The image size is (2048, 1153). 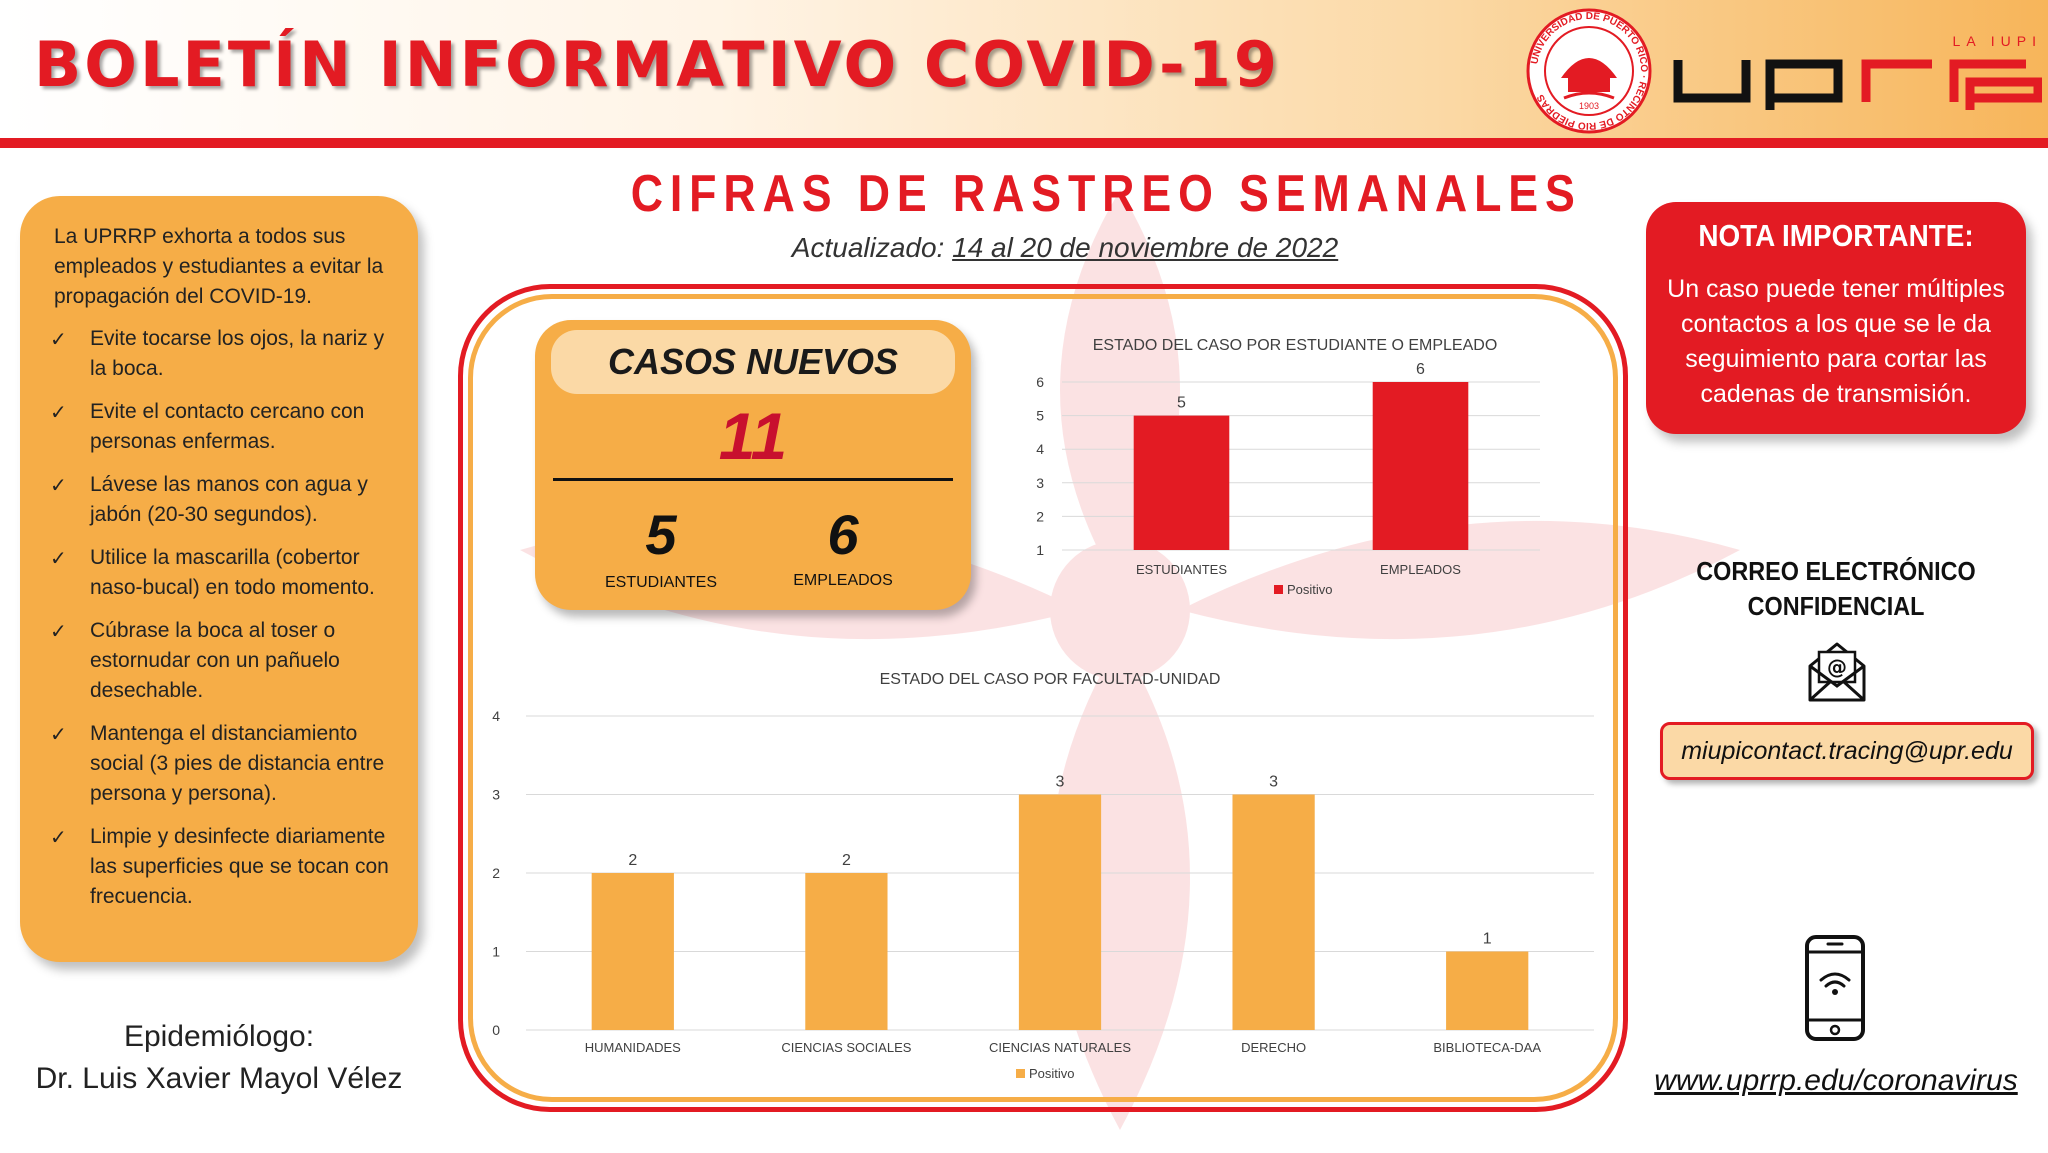 I want to click on data-label: 1, so click(x=1487, y=939).